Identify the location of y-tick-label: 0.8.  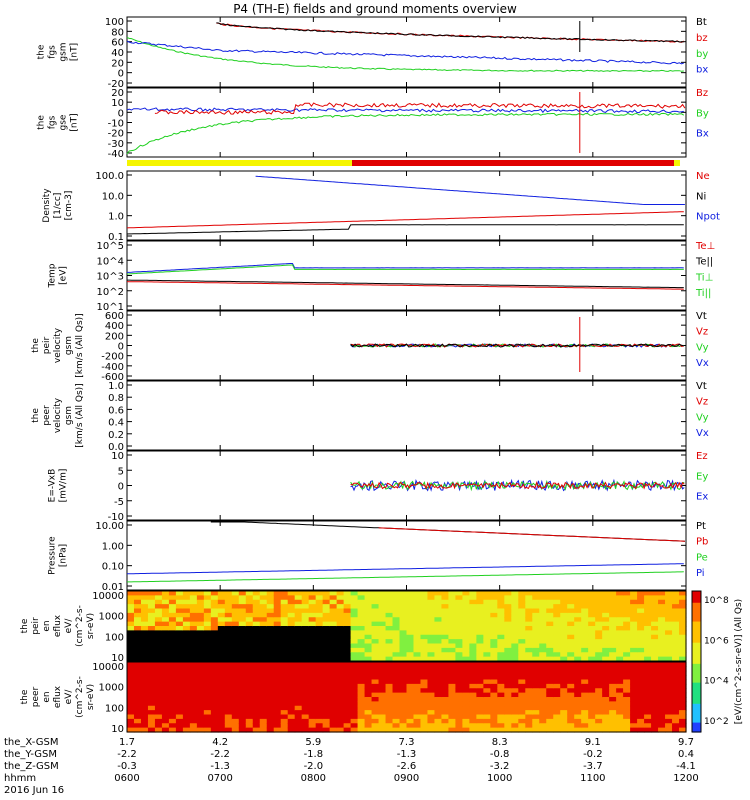
(116, 398).